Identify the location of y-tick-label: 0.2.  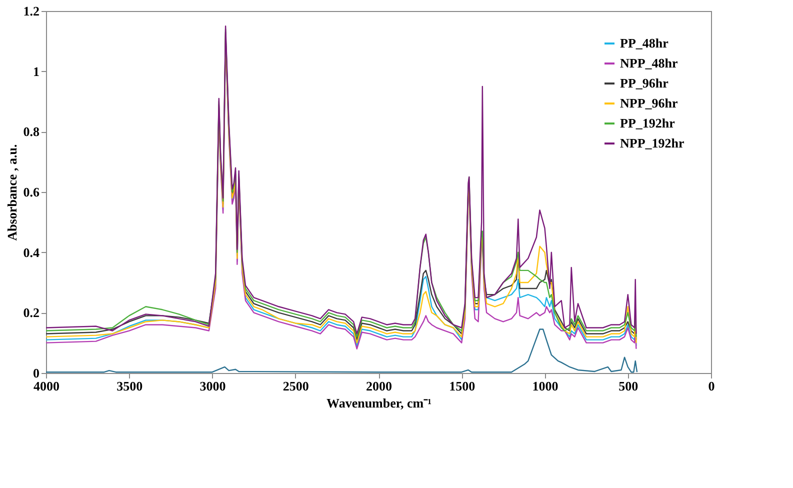
(31, 312).